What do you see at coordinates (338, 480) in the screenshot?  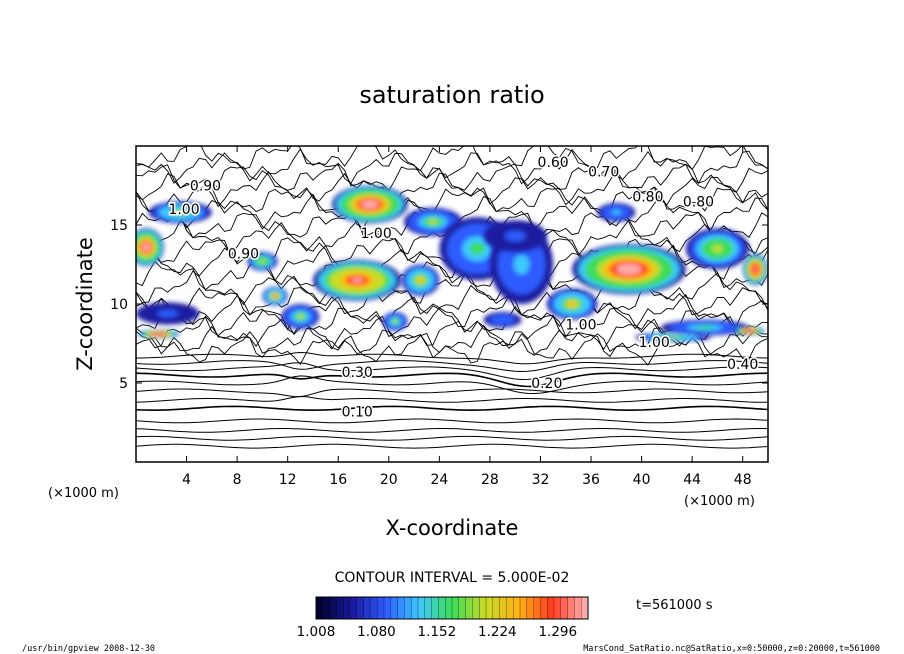 I see `x-tick-label: 16` at bounding box center [338, 480].